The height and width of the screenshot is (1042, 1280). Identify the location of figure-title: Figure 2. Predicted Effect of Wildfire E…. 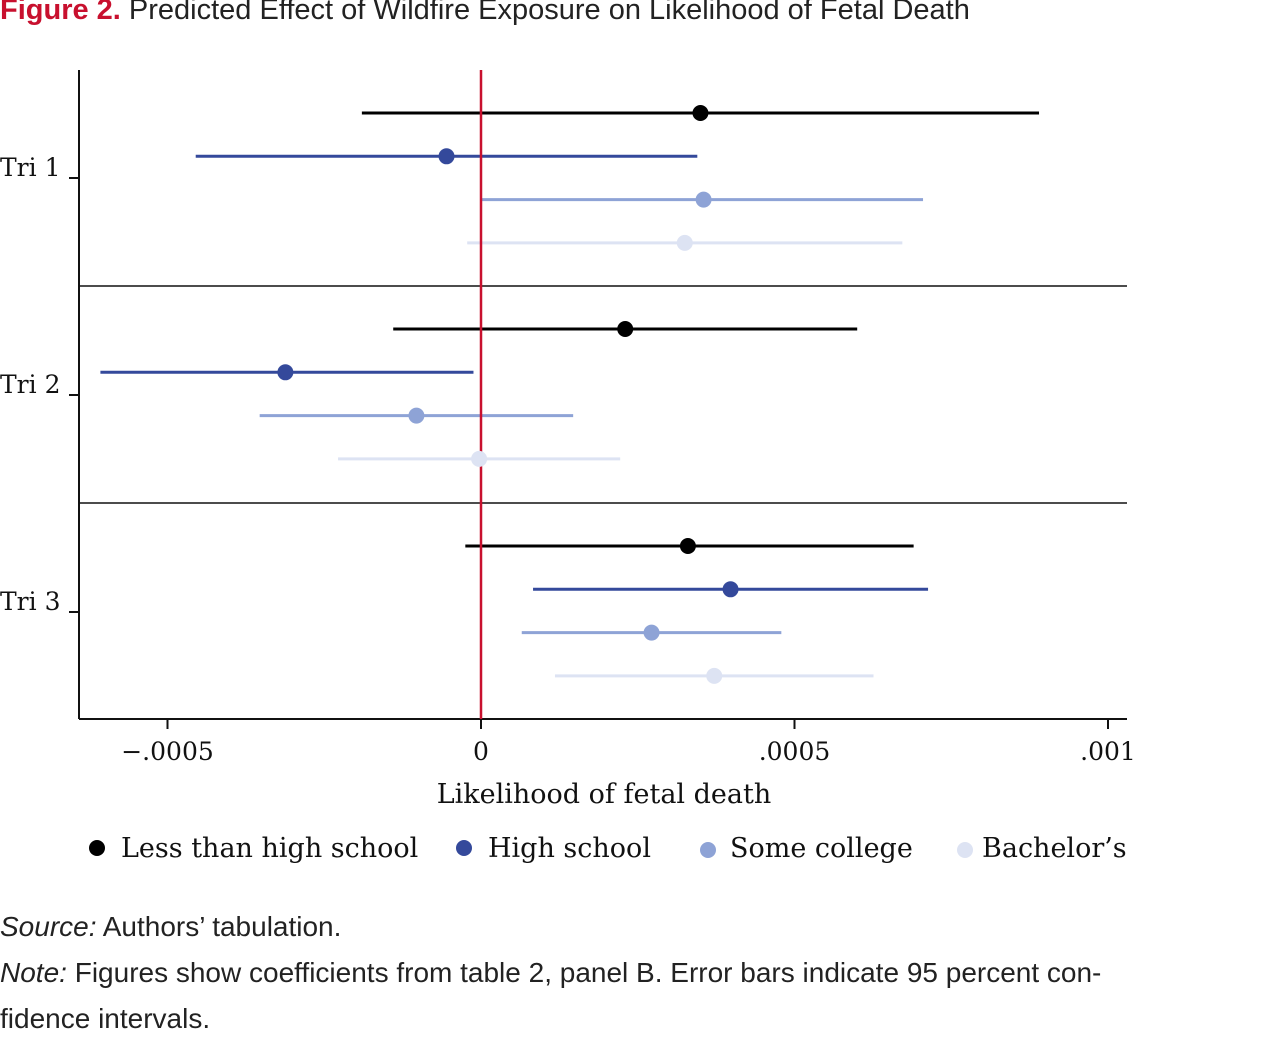
(640, 13).